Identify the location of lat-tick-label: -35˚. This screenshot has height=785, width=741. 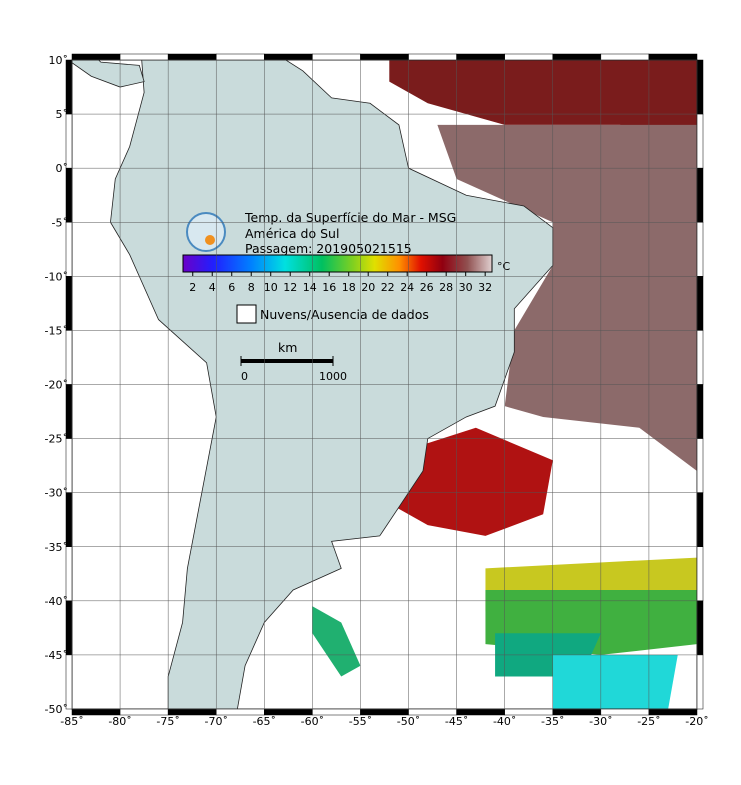
(56, 547).